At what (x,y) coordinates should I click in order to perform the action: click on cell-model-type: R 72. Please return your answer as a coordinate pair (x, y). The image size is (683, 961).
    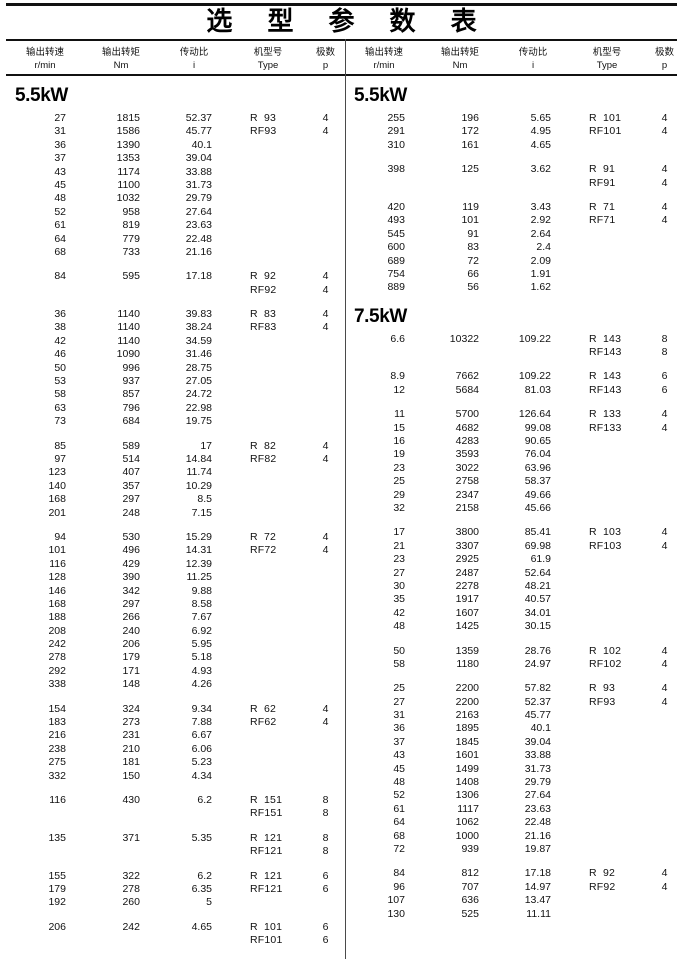
    Looking at the image, I should click on (263, 536).